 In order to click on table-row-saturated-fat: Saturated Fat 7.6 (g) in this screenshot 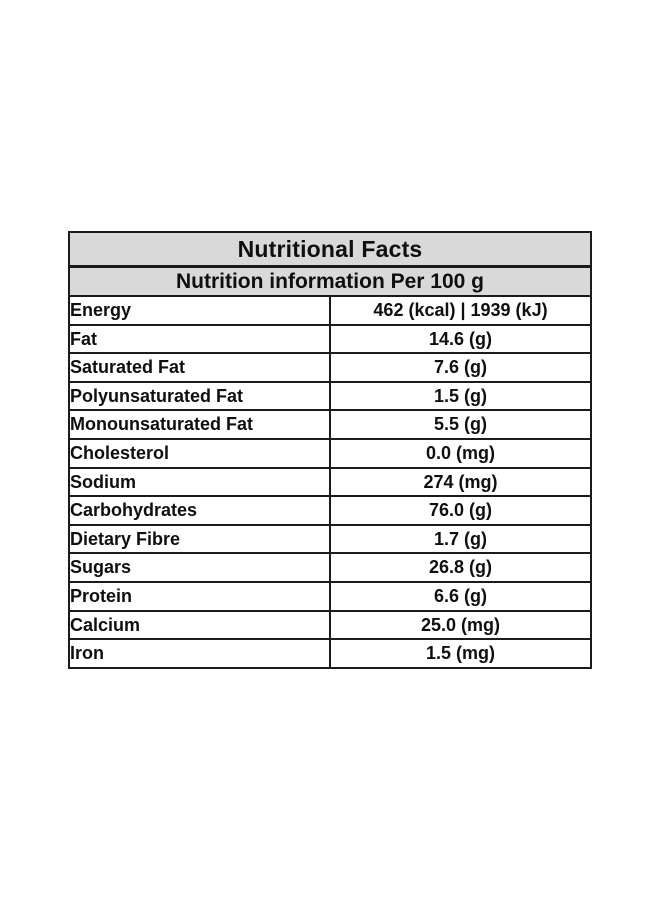, I will do `click(330, 367)`.